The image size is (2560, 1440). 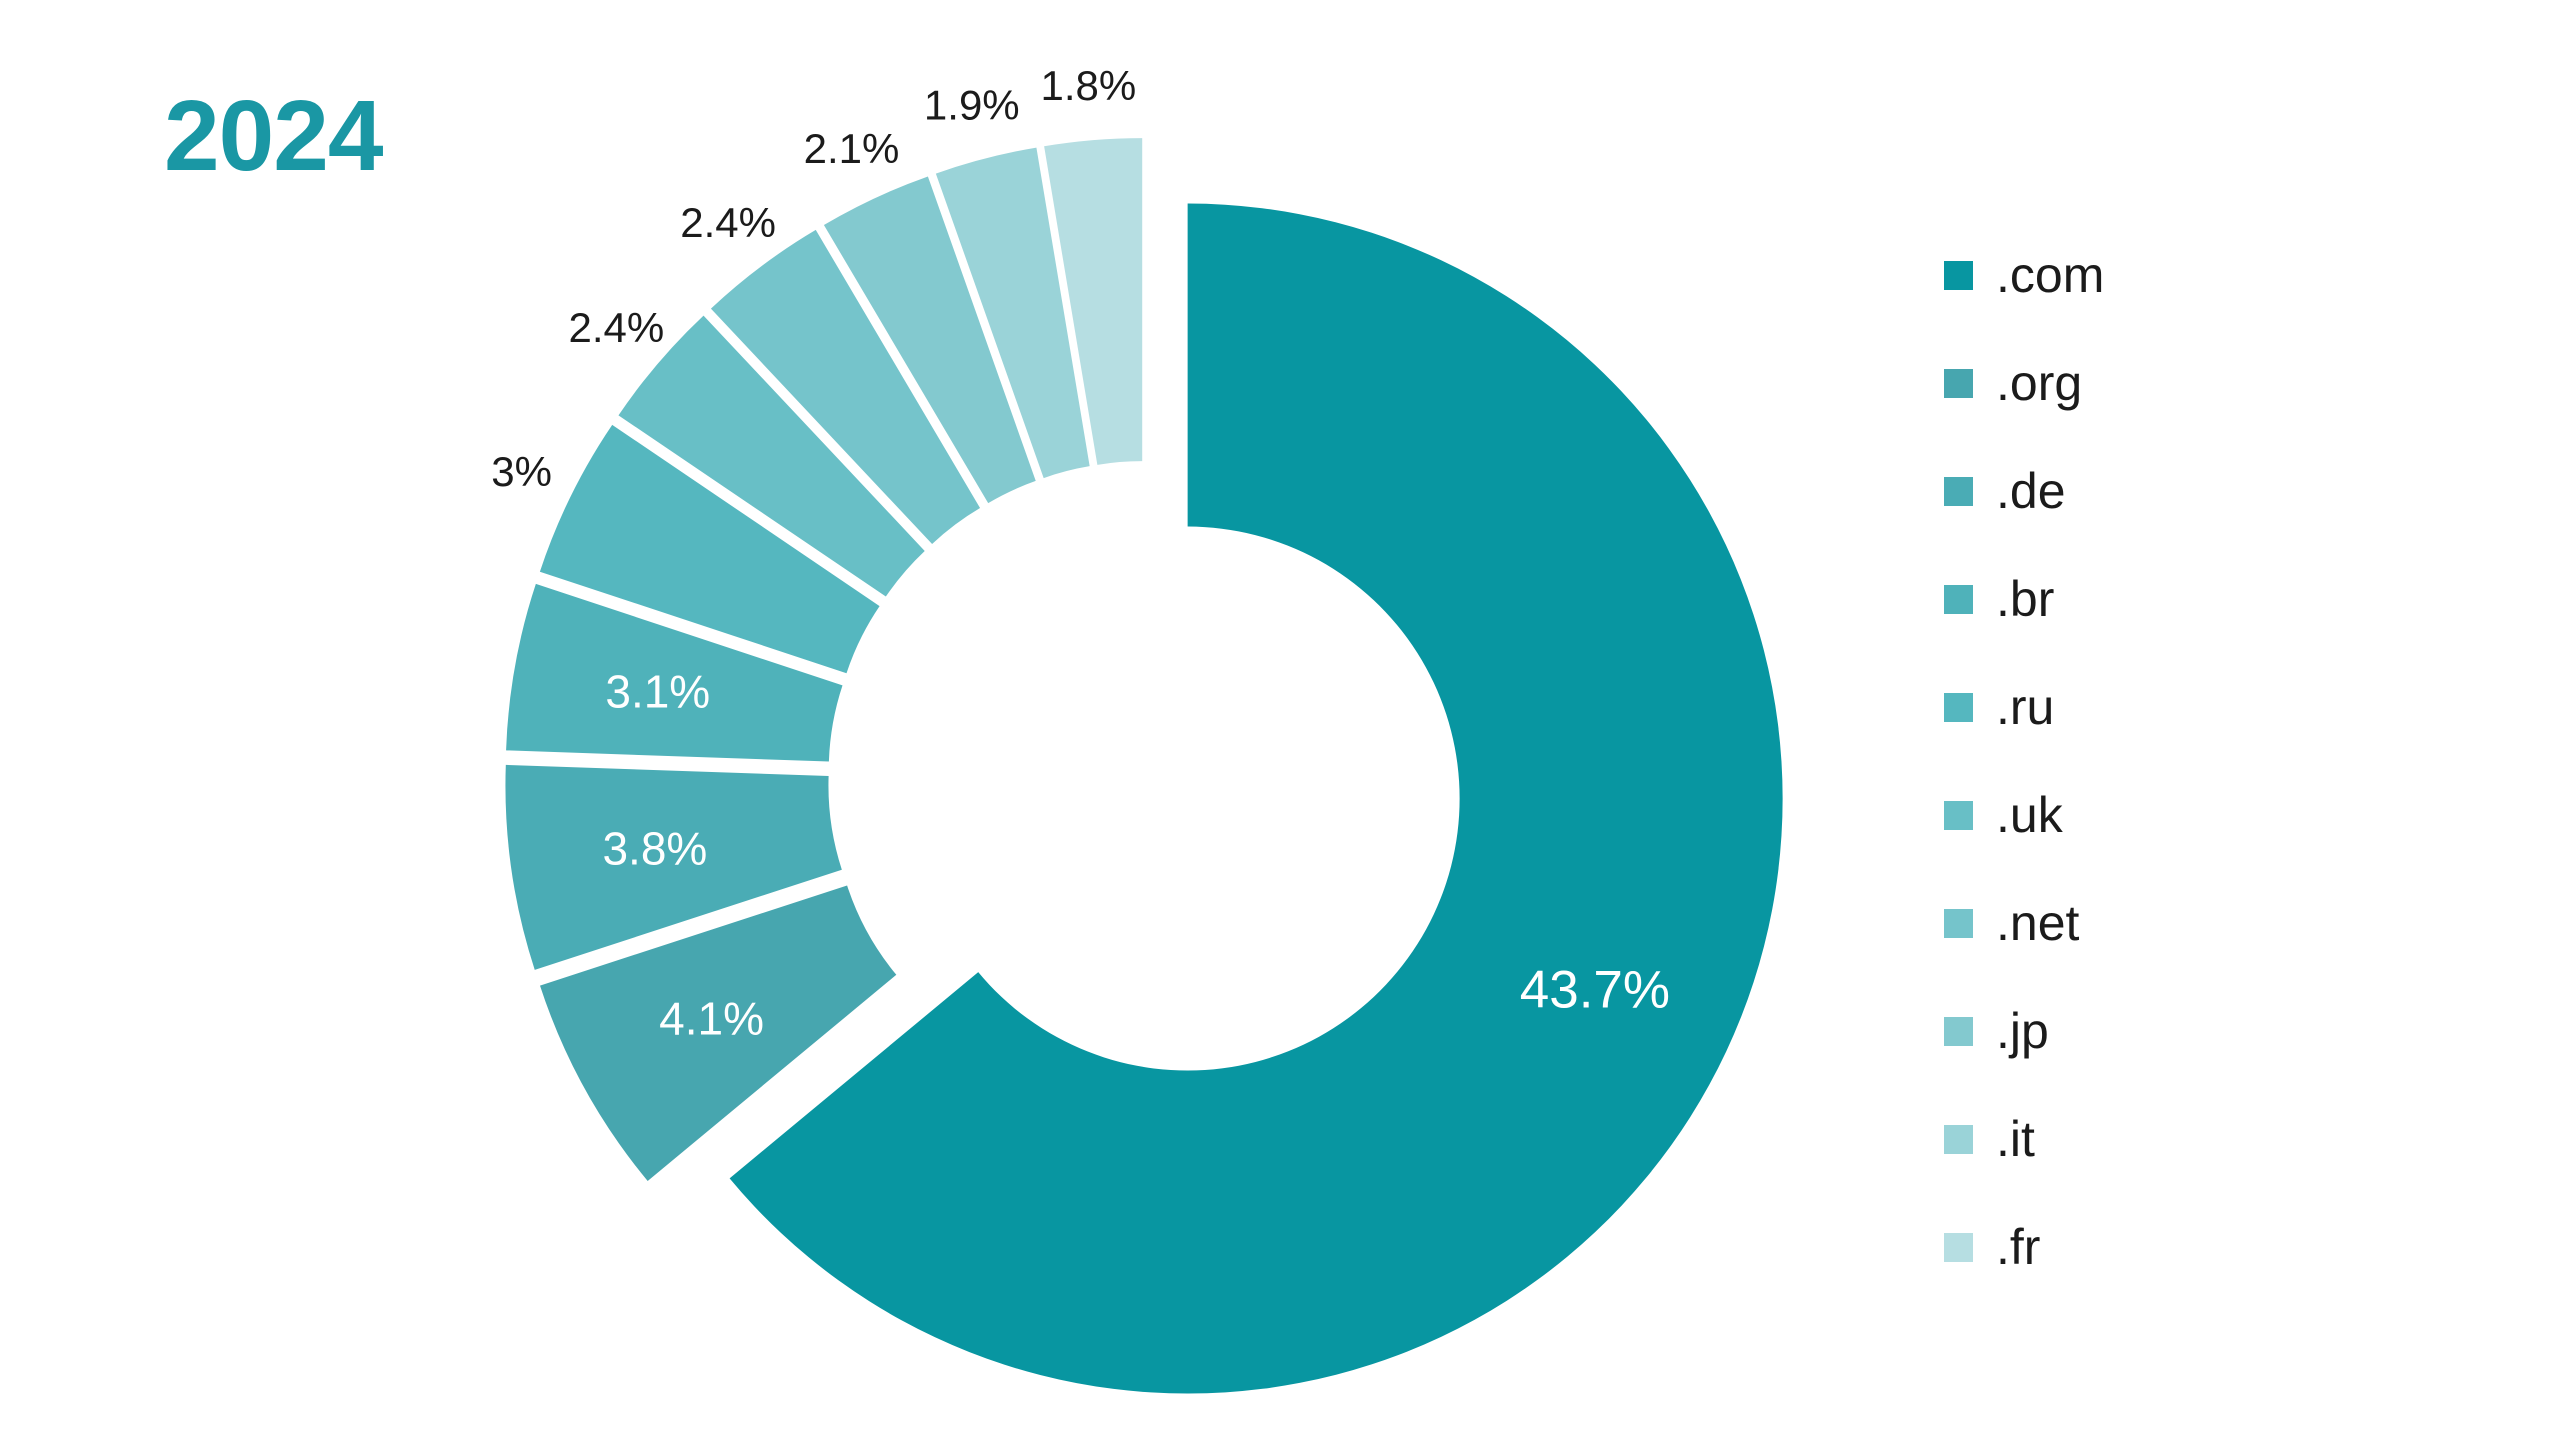 I want to click on pie-slice-fr, so click(x=1093, y=301).